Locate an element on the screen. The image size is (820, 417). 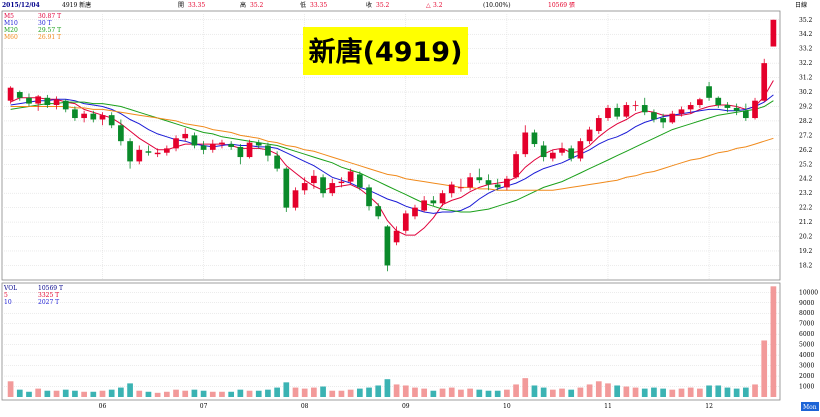
volume-tick-label: 4000 is located at coordinates (806, 355).